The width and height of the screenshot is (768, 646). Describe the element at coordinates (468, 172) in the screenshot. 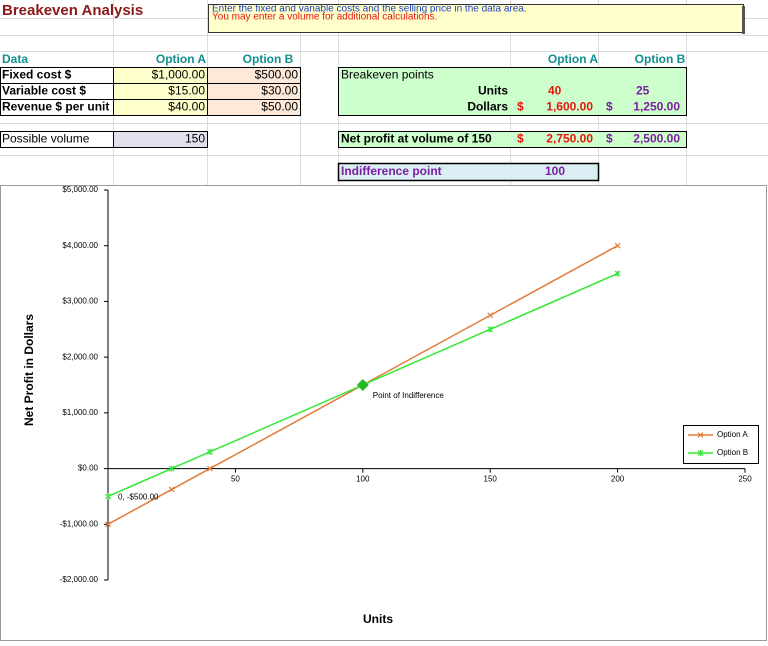

I see `indifference-box` at that location.